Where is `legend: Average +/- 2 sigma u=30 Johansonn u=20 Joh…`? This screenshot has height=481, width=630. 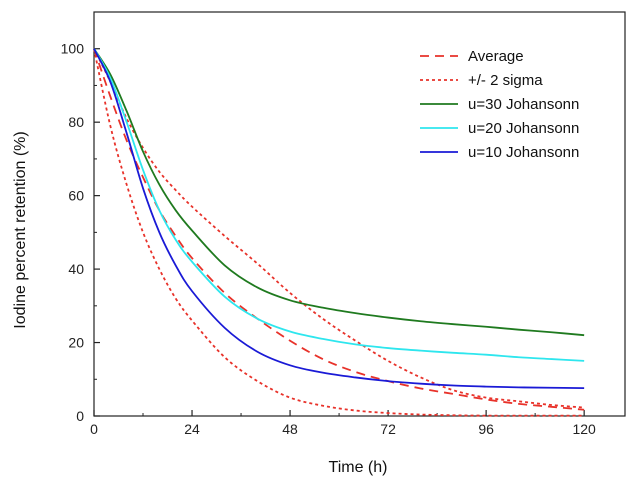 legend: Average +/- 2 sigma u=30 Johansonn u=20 Joh… is located at coordinates (499, 104).